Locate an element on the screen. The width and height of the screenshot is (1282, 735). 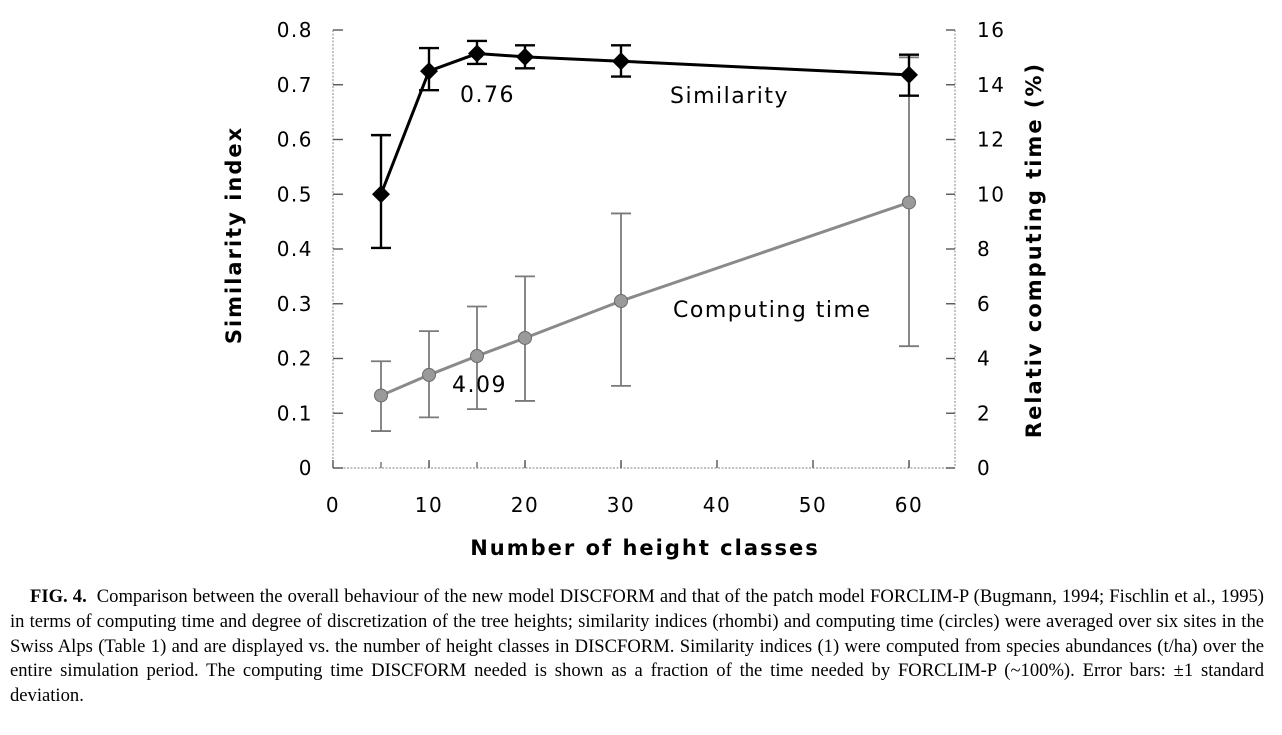
right-y-tick-label: 0 is located at coordinates (984, 468).